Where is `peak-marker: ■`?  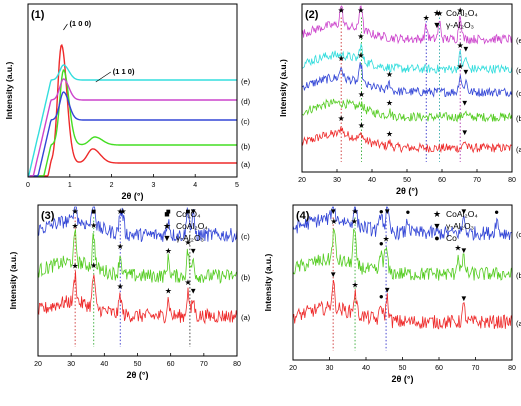 peak-marker: ■ is located at coordinates (168, 211).